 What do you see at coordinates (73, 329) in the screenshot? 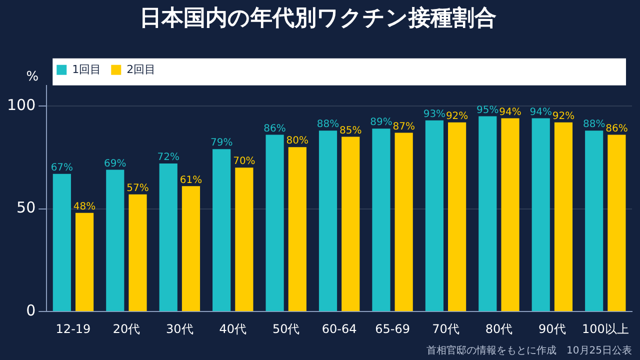
I see `x-tick-label: 12-19` at bounding box center [73, 329].